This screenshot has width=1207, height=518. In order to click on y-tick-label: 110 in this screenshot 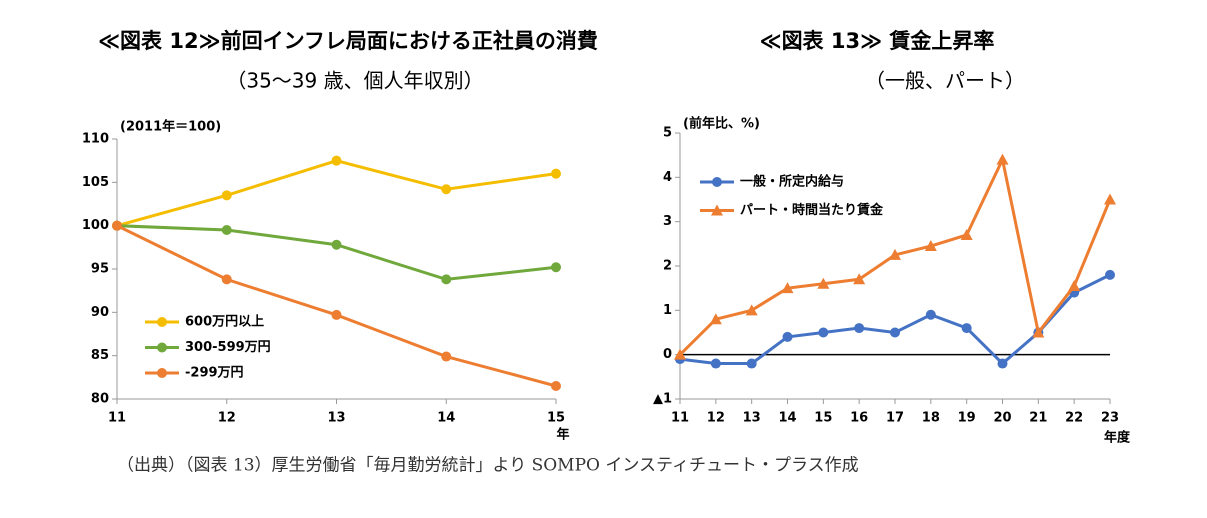, I will do `click(95, 139)`.